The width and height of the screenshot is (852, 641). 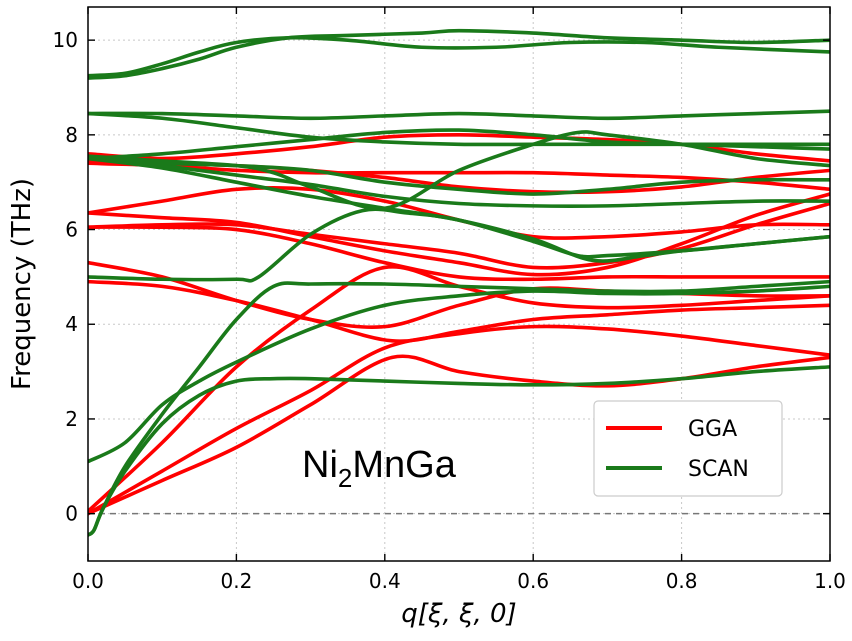 I want to click on y-tick-label: 10, so click(x=65, y=40).